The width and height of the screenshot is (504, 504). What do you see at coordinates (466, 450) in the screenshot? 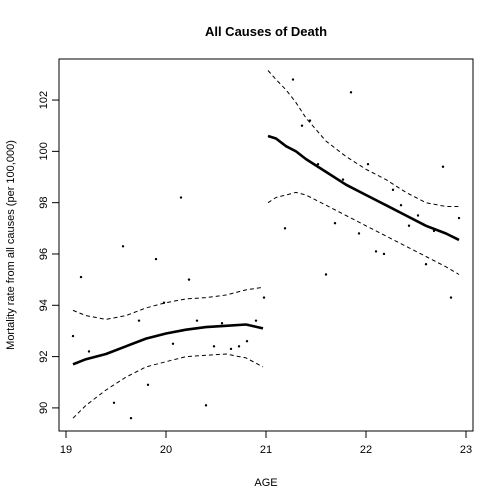
I see `x-tick-label: 23` at bounding box center [466, 450].